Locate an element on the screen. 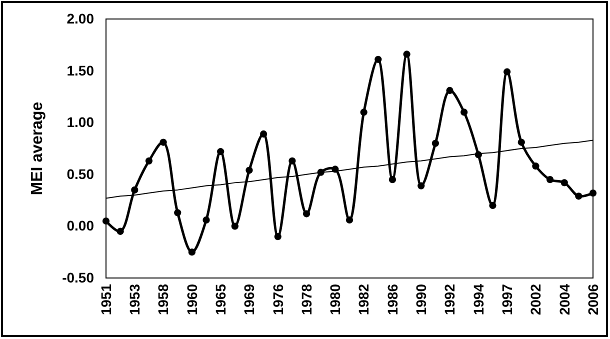 The image size is (610, 339). y-tick-label: 1.00 is located at coordinates (80, 122).